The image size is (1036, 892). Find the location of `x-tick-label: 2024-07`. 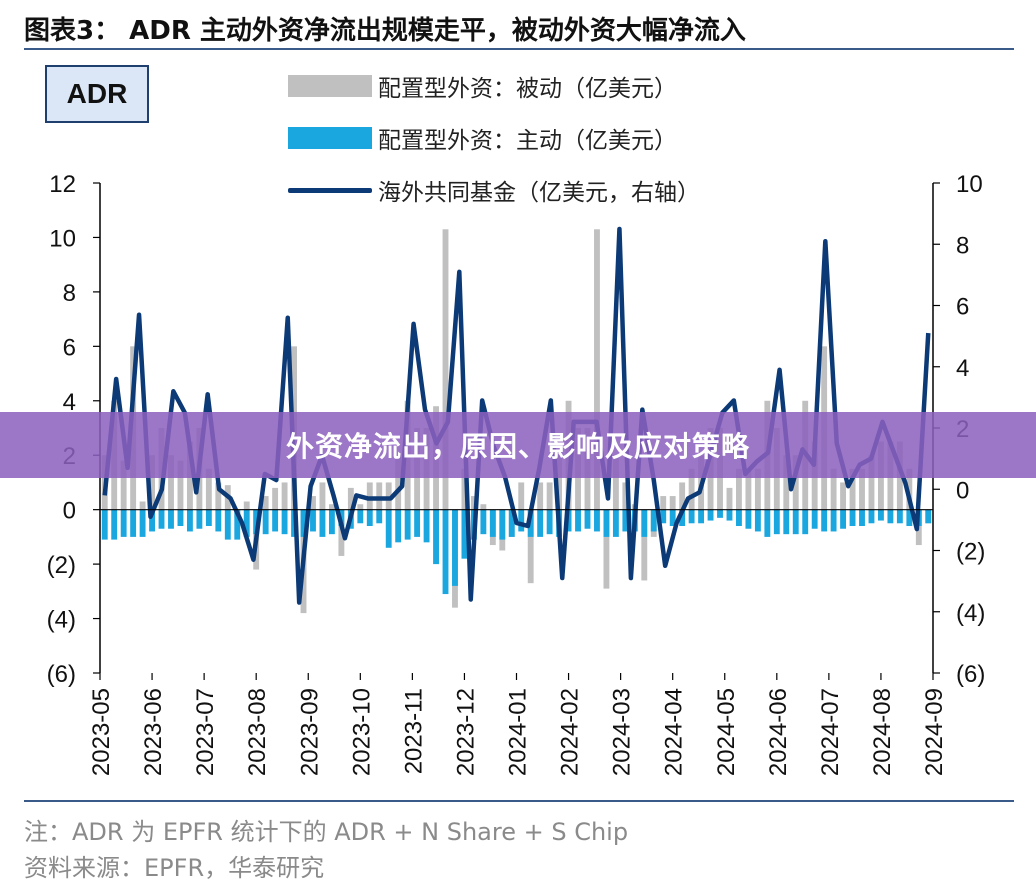

x-tick-label: 2024-07 is located at coordinates (830, 732).